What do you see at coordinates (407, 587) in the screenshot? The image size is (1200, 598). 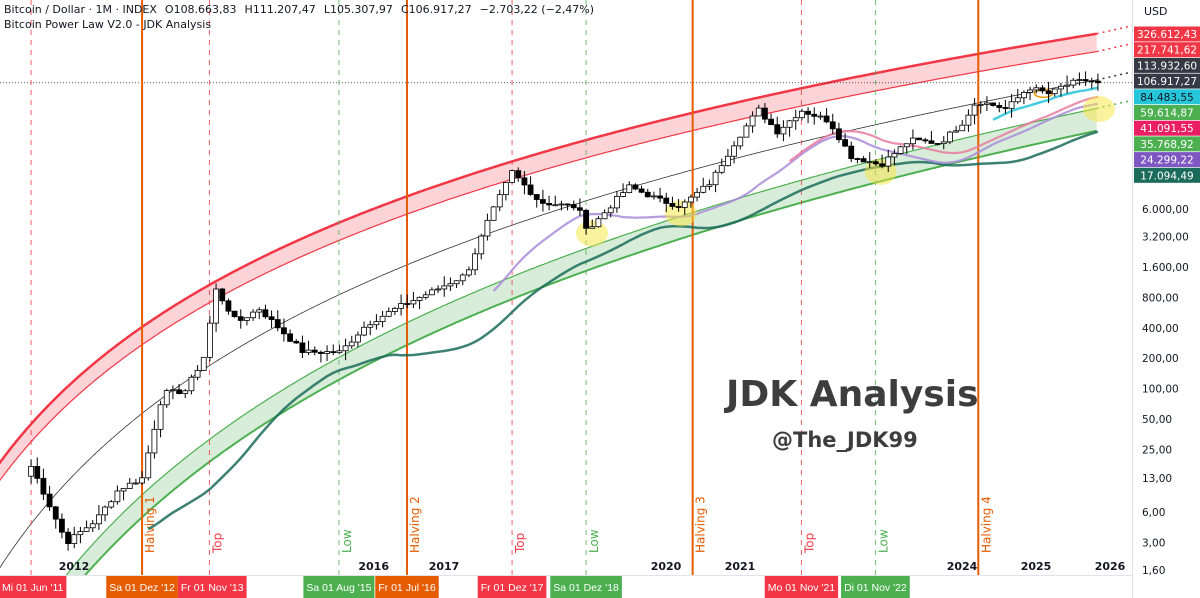 I see `date-badge: Fr 01 Jul '16` at bounding box center [407, 587].